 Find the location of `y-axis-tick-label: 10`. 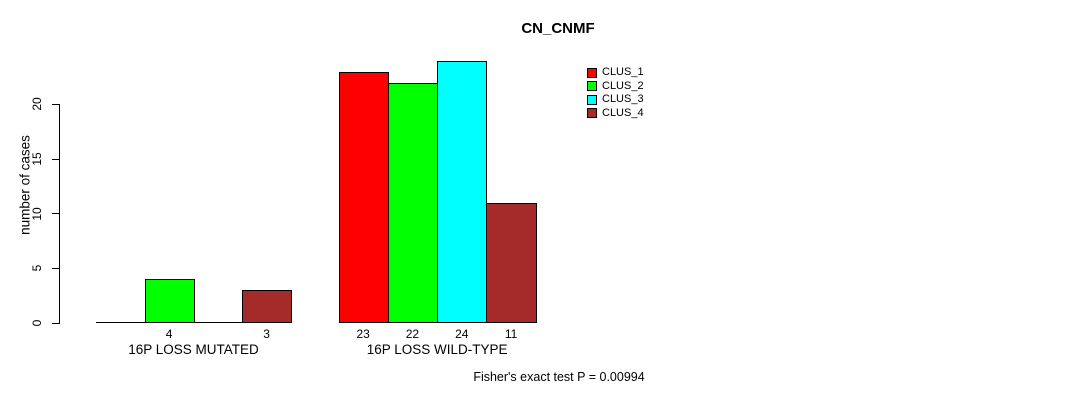

y-axis-tick-label: 10 is located at coordinates (37, 214).